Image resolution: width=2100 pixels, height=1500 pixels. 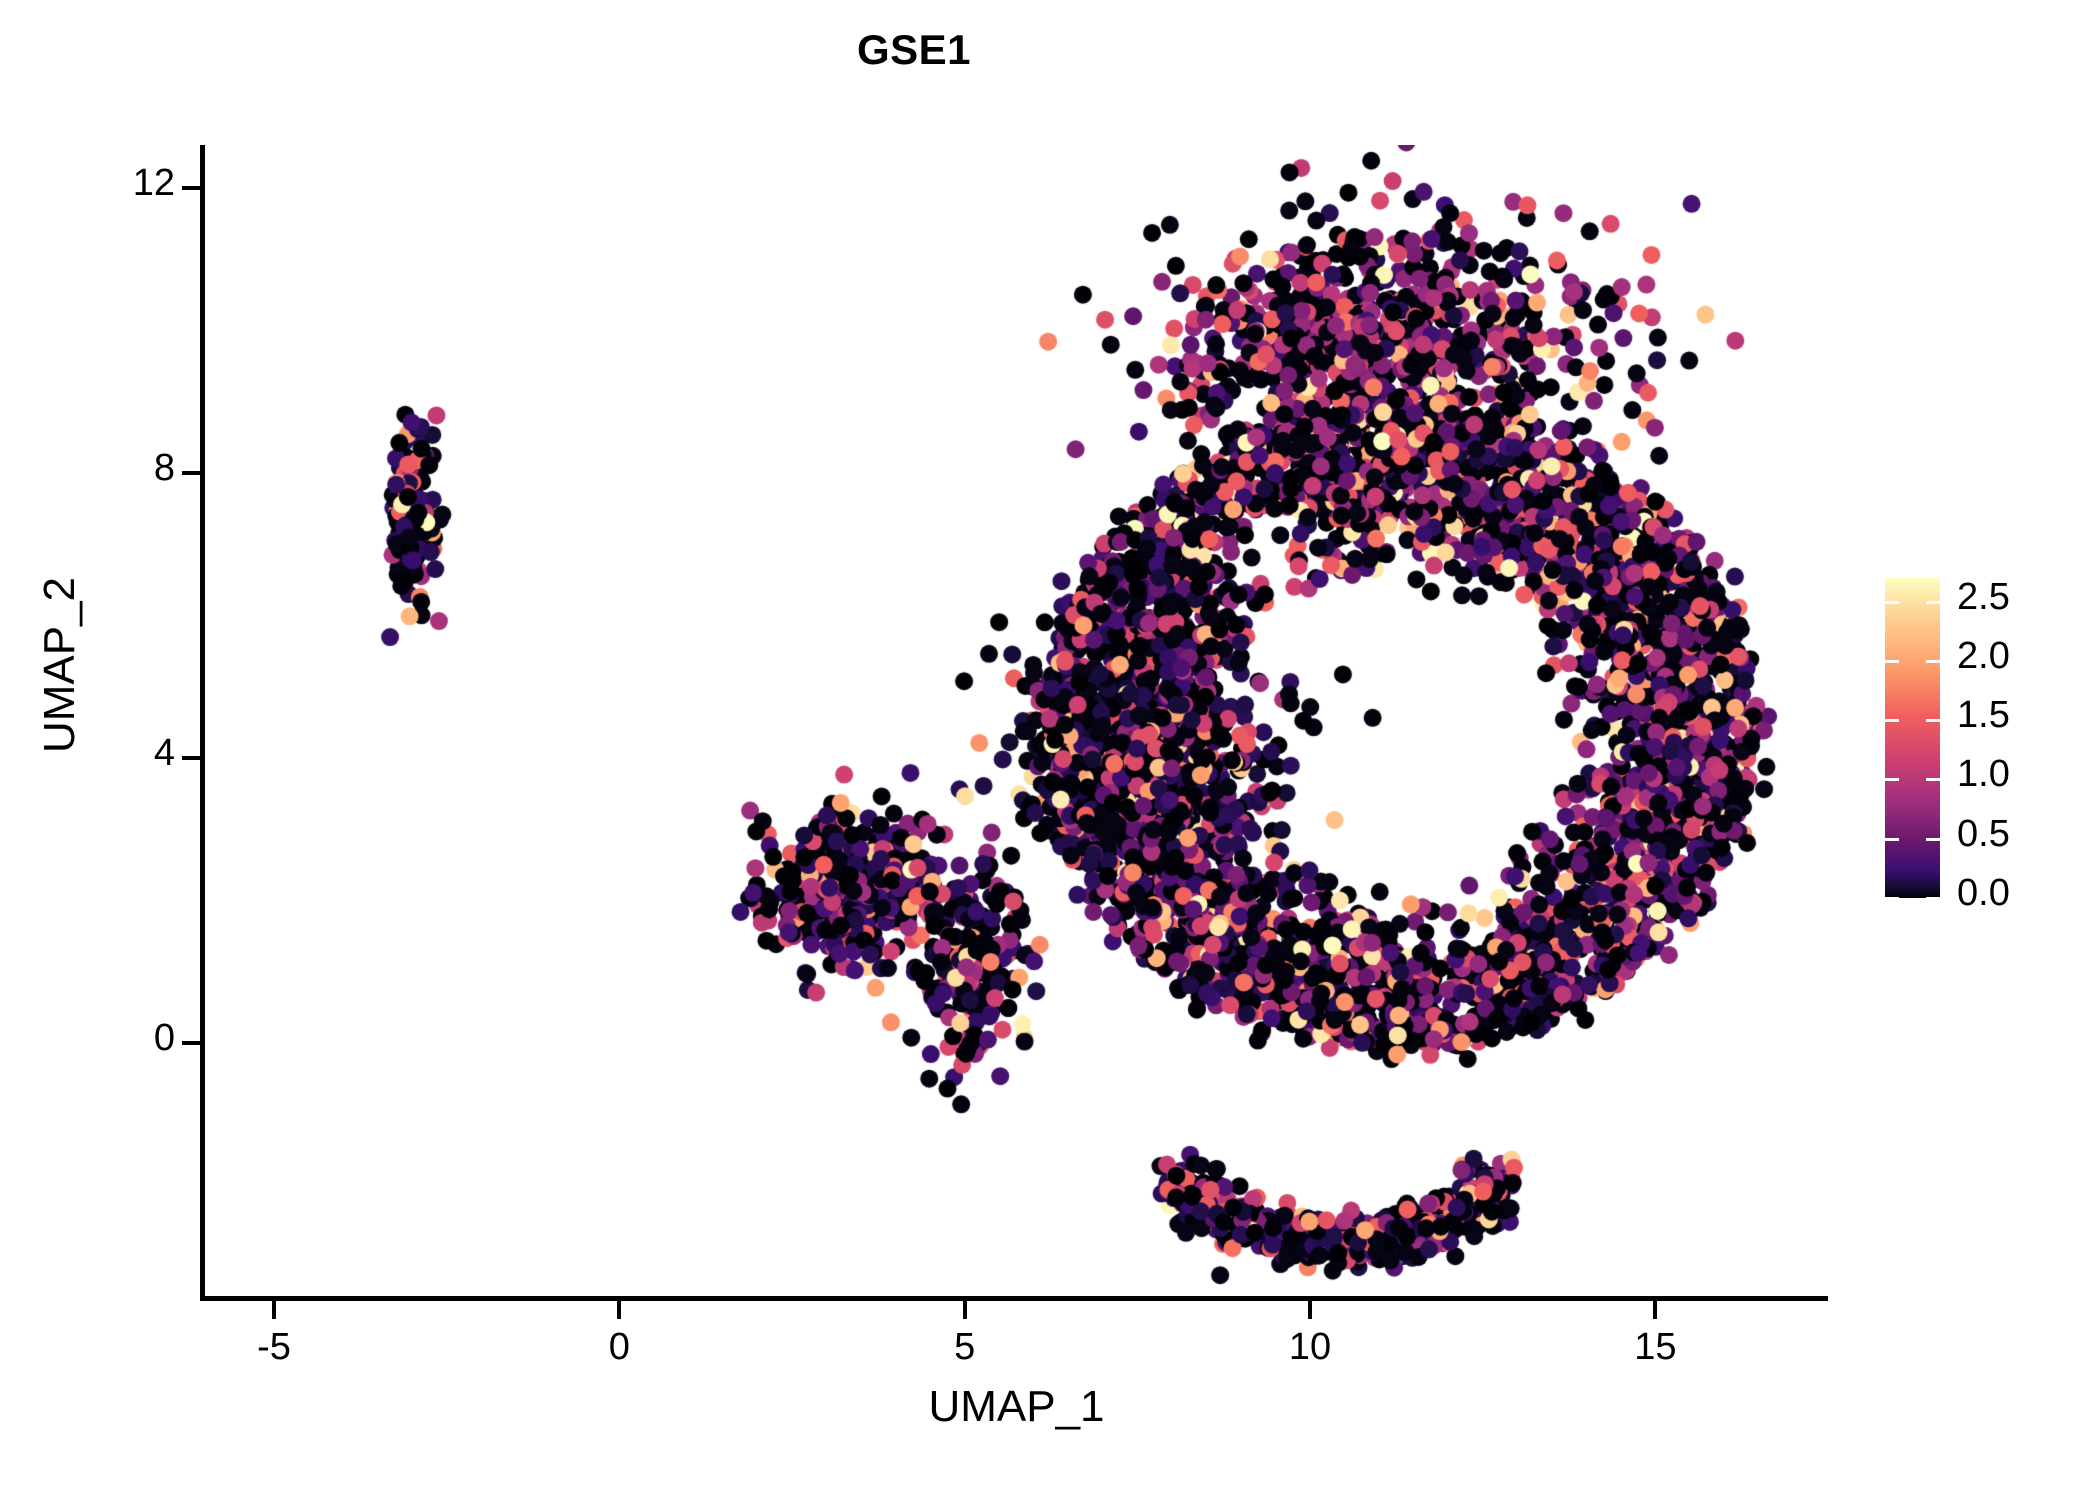 I want to click on y-axis-title: UMAP_2, so click(x=59, y=665).